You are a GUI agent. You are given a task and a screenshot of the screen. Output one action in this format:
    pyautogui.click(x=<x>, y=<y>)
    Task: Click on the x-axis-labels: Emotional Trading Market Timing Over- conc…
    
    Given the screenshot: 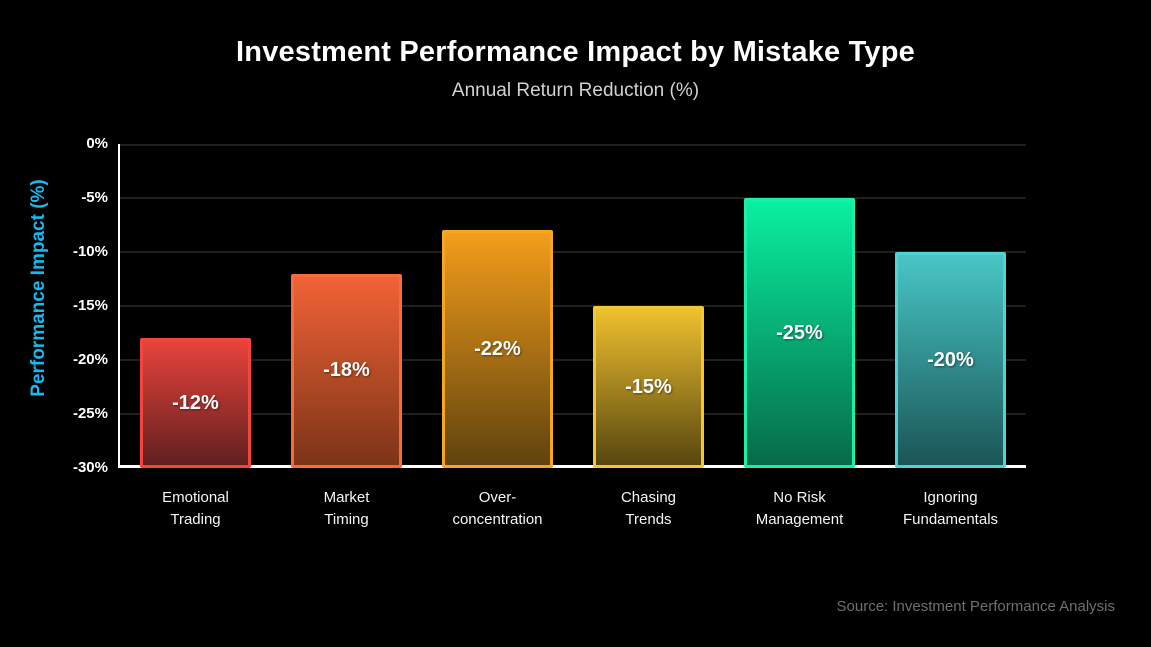 What is the action you would take?
    pyautogui.click(x=573, y=509)
    